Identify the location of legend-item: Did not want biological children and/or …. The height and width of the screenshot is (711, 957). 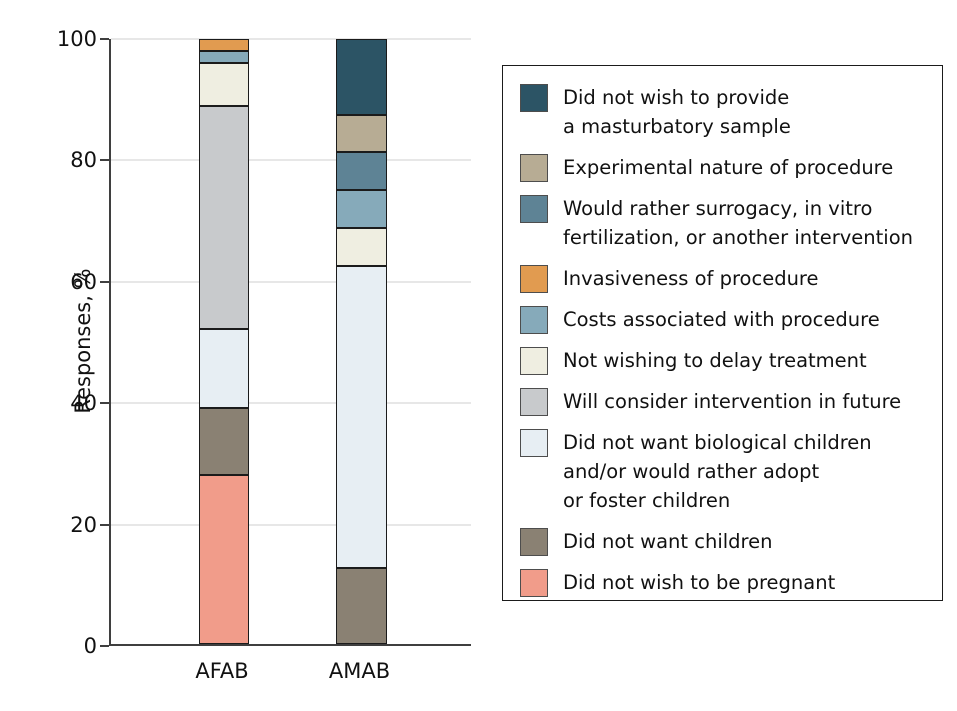
(724, 471).